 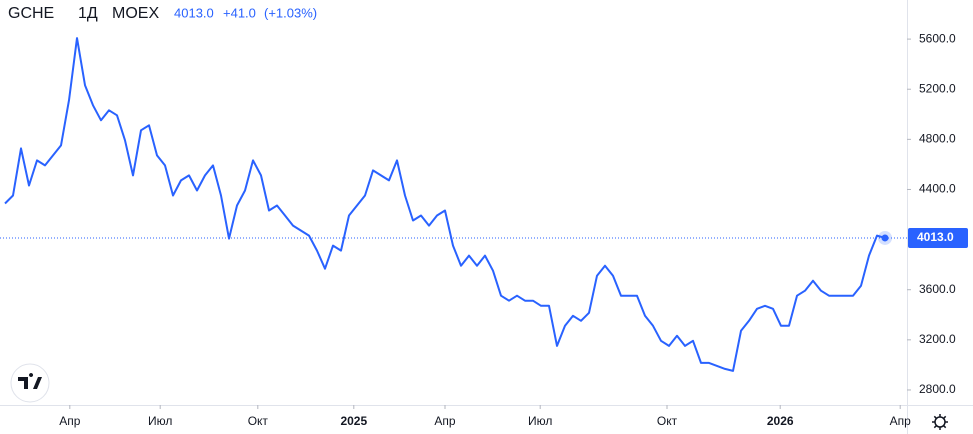 What do you see at coordinates (937, 88) in the screenshot?
I see `y-tick-label: 5200.0` at bounding box center [937, 88].